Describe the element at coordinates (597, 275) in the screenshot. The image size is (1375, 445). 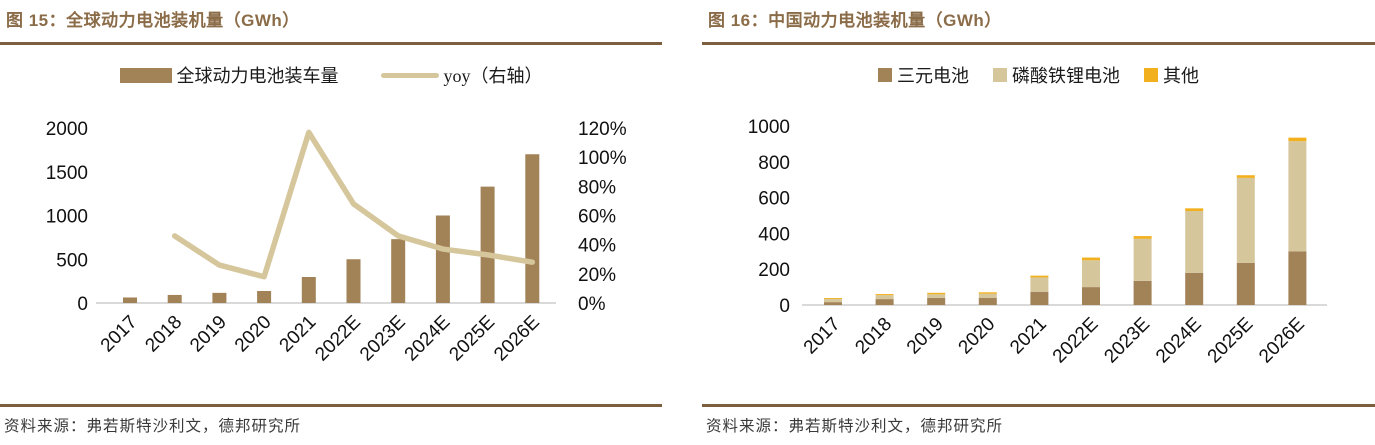
I see `svg-text: 20%` at that location.